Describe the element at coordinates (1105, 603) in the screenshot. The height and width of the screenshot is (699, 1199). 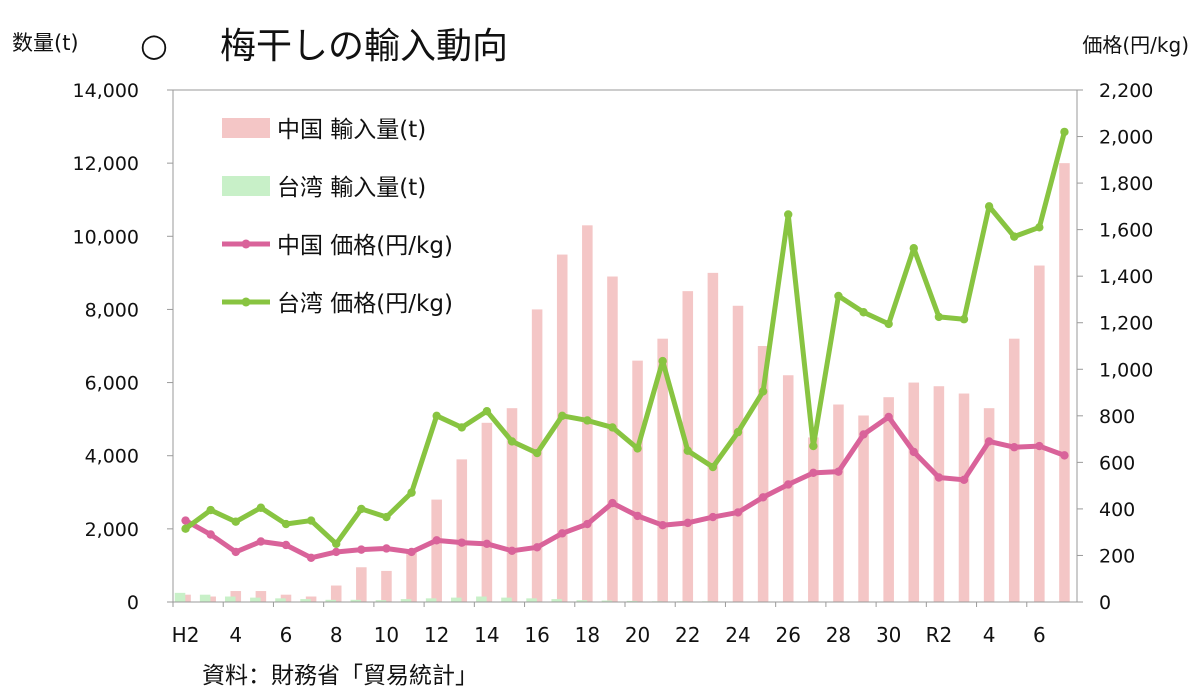
I see `right-tick-label: 0` at that location.